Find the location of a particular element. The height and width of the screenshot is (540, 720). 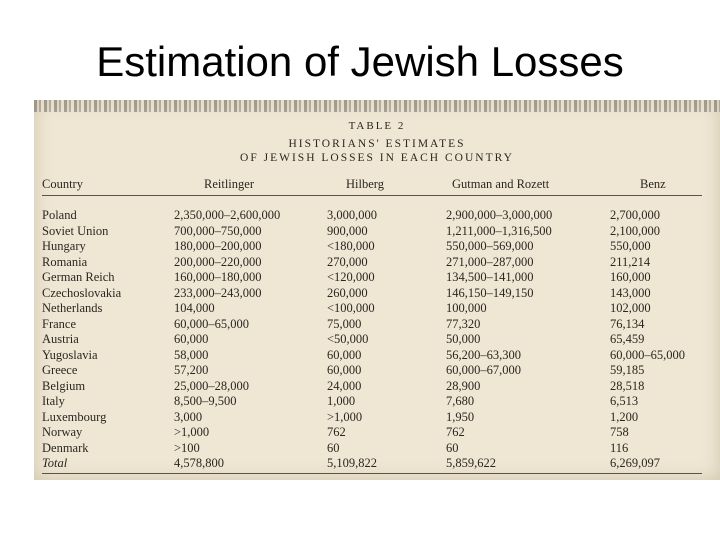

cell-benz: 76,134 is located at coordinates (627, 323).